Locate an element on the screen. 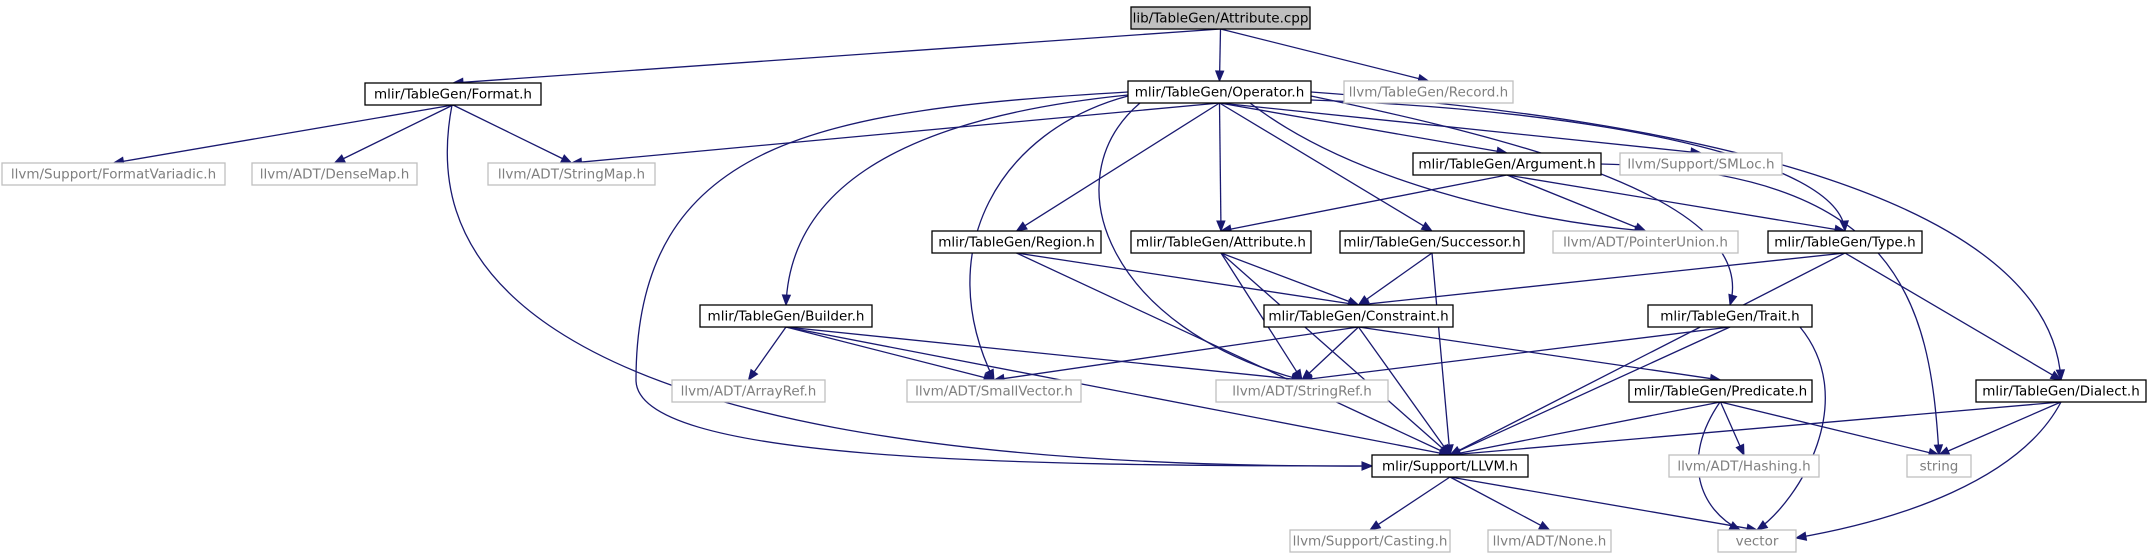 Image resolution: width=2153 pixels, height=560 pixels. node-label: llvm/Support/Casting.h is located at coordinates (1370, 542).